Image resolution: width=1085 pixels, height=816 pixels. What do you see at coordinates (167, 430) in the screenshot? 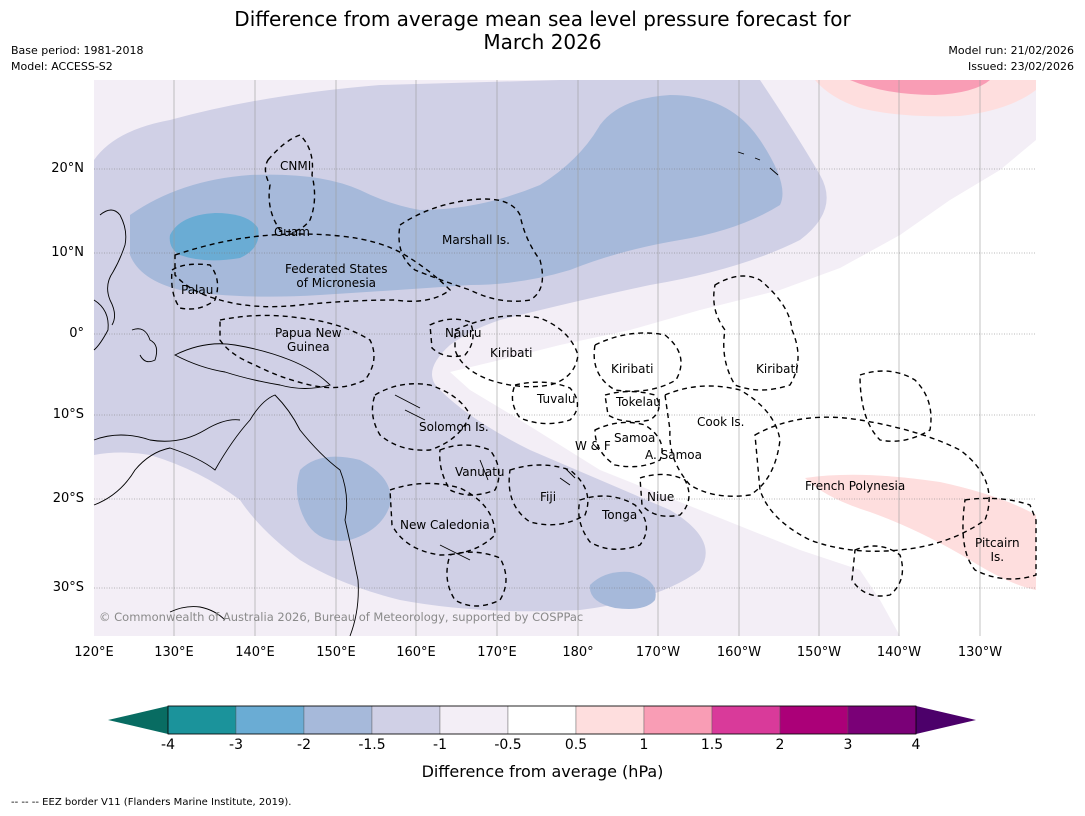
I see `australia-north` at bounding box center [167, 430].